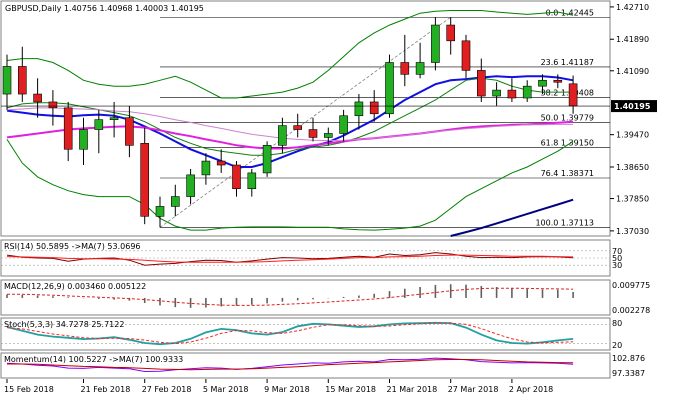  I want to click on x-tick-label: 9 Mar 2018, so click(287, 389).